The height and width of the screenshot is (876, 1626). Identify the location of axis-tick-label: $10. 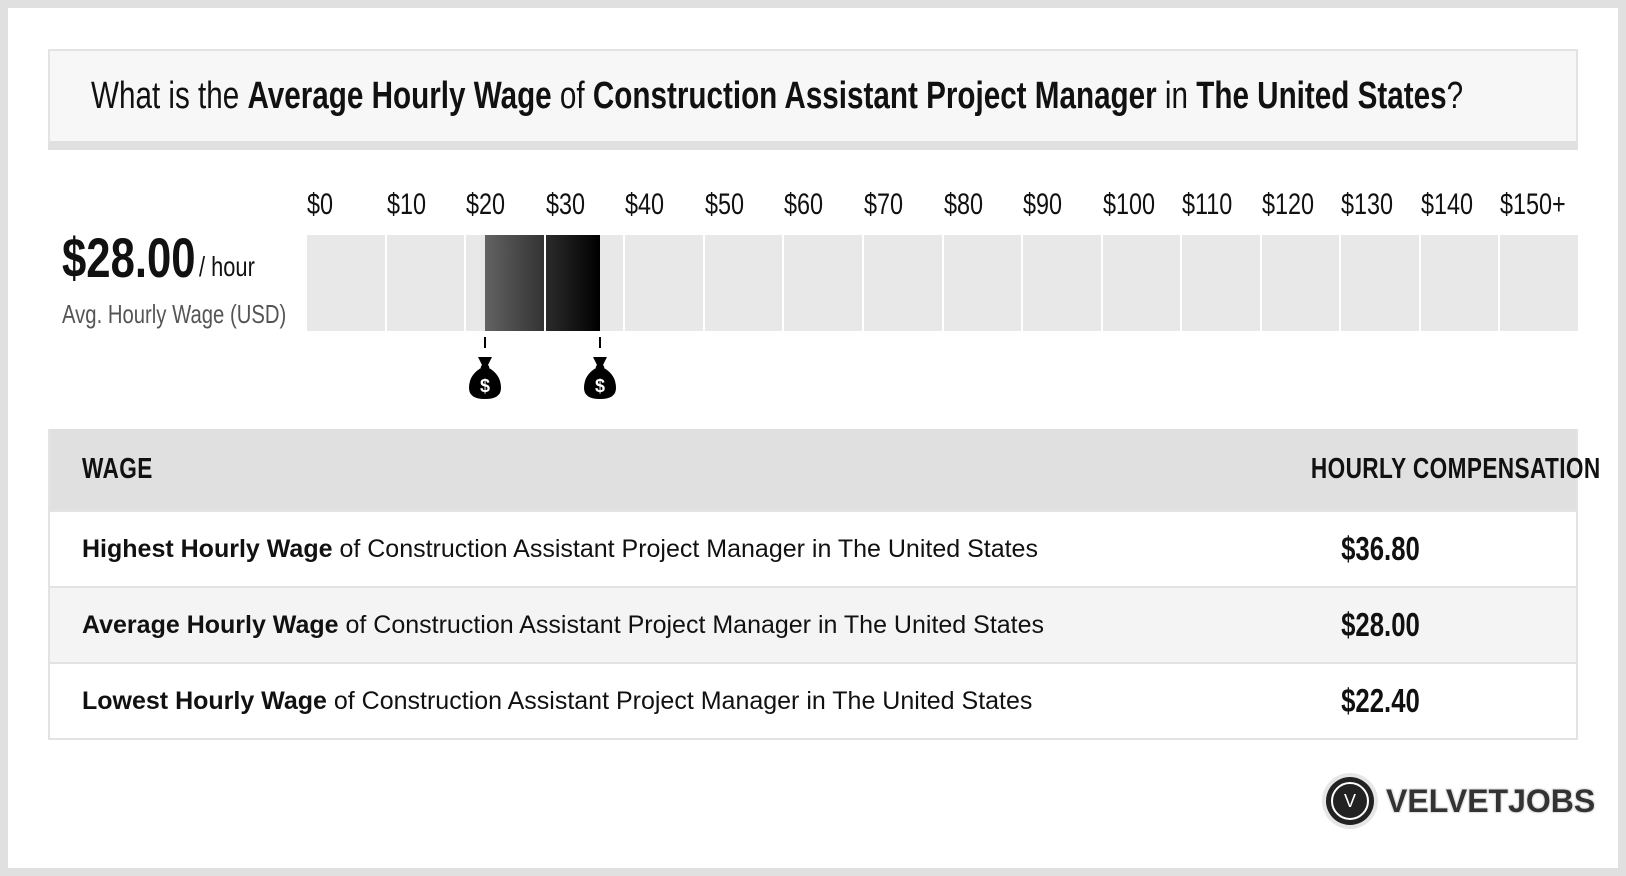
(406, 204).